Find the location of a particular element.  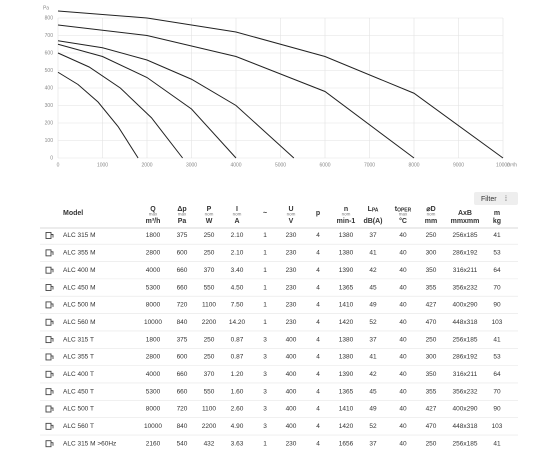

table-cell: ALC 560 T is located at coordinates (78, 426).